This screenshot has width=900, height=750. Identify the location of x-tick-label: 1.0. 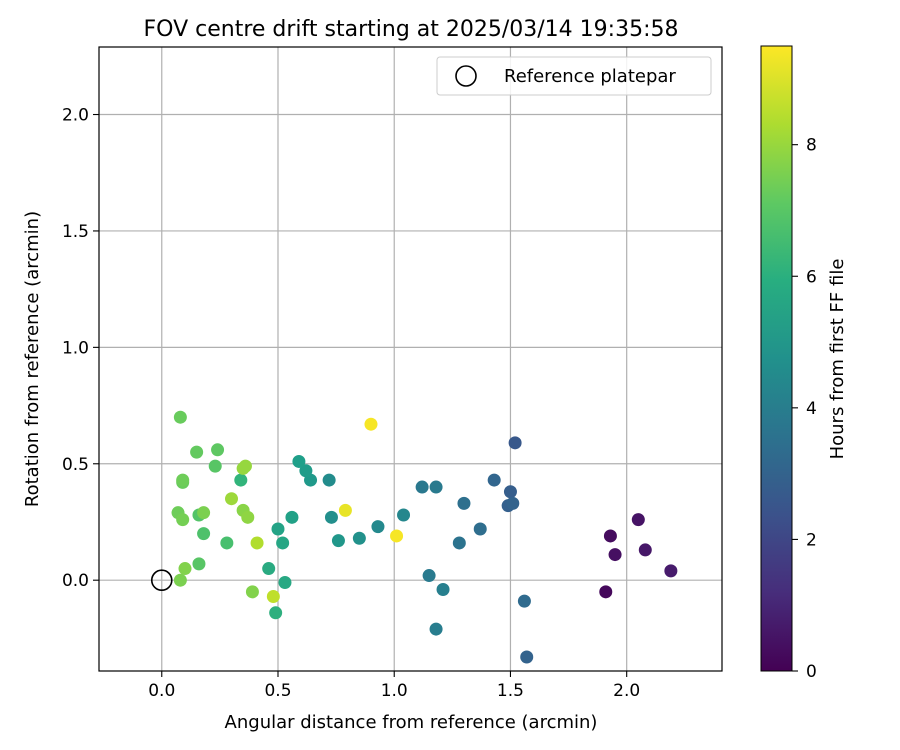
(394, 691).